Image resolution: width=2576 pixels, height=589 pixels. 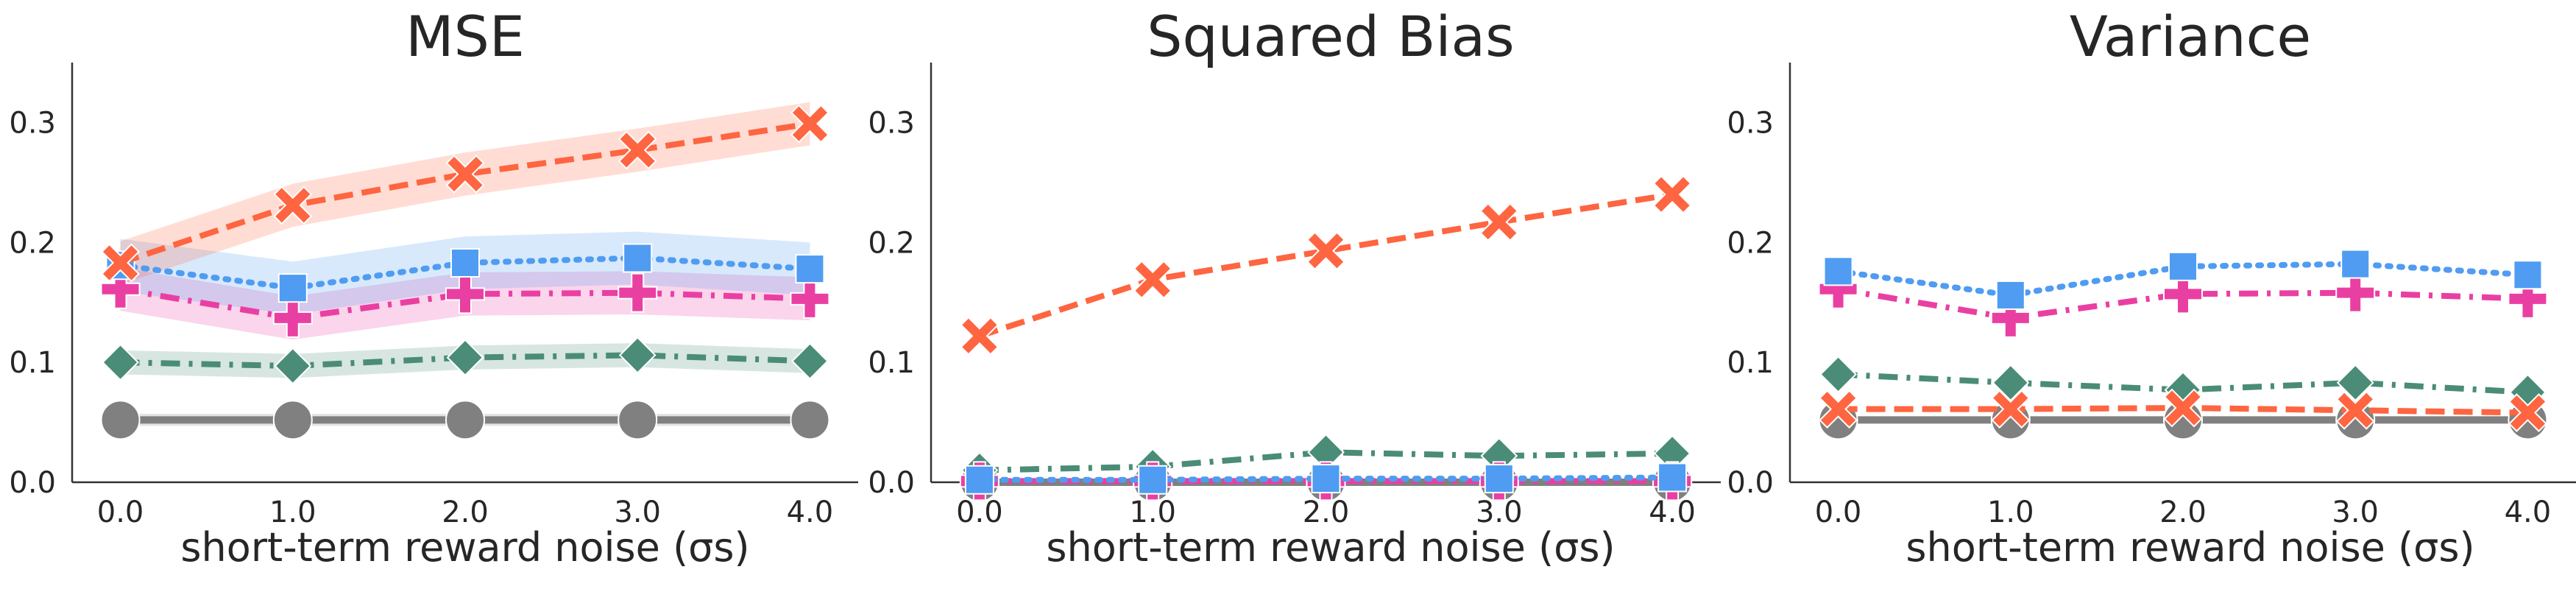 I want to click on panel-title: Squared Bias, so click(x=1330, y=36).